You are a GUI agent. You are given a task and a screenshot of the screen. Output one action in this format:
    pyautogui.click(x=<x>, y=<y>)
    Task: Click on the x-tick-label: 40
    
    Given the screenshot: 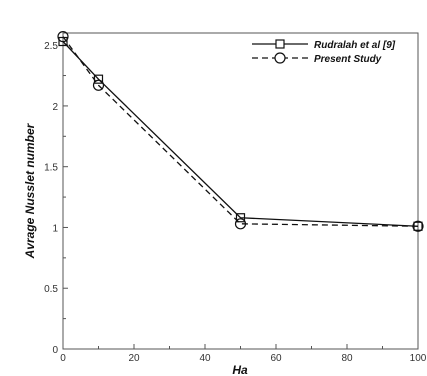 What is the action you would take?
    pyautogui.click(x=205, y=358)
    